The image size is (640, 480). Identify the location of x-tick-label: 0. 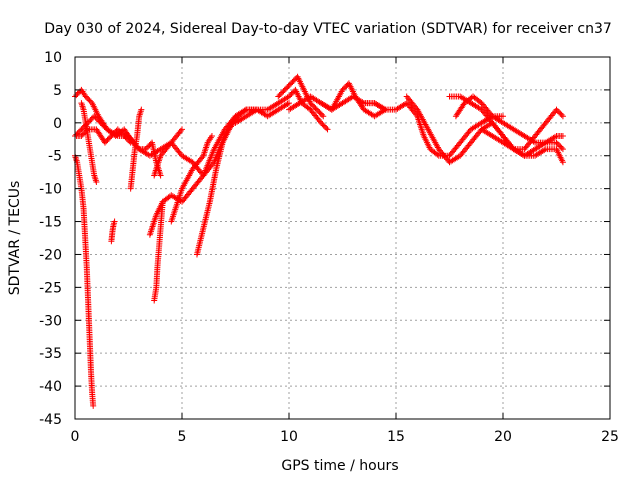
(75, 437).